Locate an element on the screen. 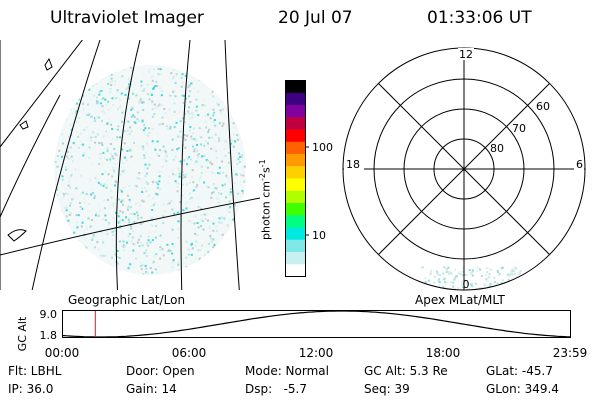  colorbar-units-exp2: -1 is located at coordinates (262, 163).